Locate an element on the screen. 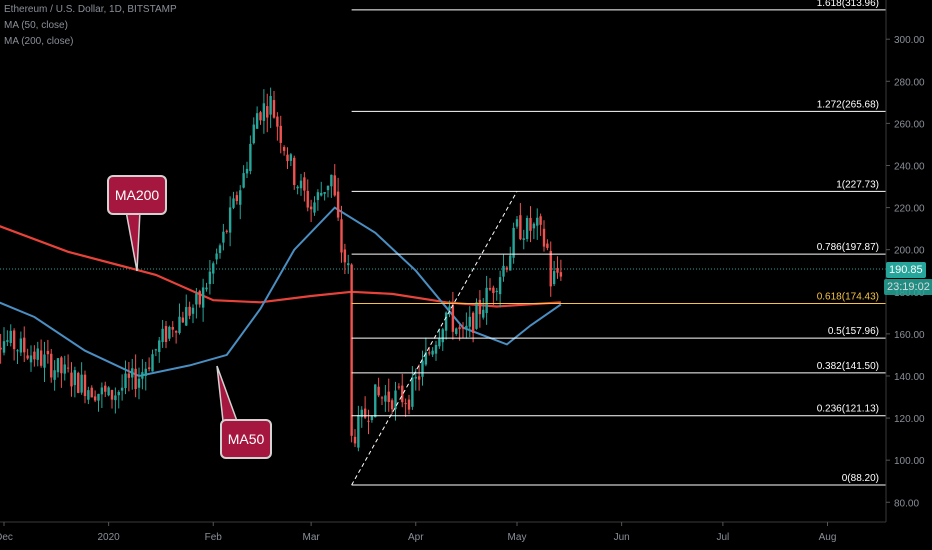  ma50-legend: MA (50, close) is located at coordinates (36, 25).